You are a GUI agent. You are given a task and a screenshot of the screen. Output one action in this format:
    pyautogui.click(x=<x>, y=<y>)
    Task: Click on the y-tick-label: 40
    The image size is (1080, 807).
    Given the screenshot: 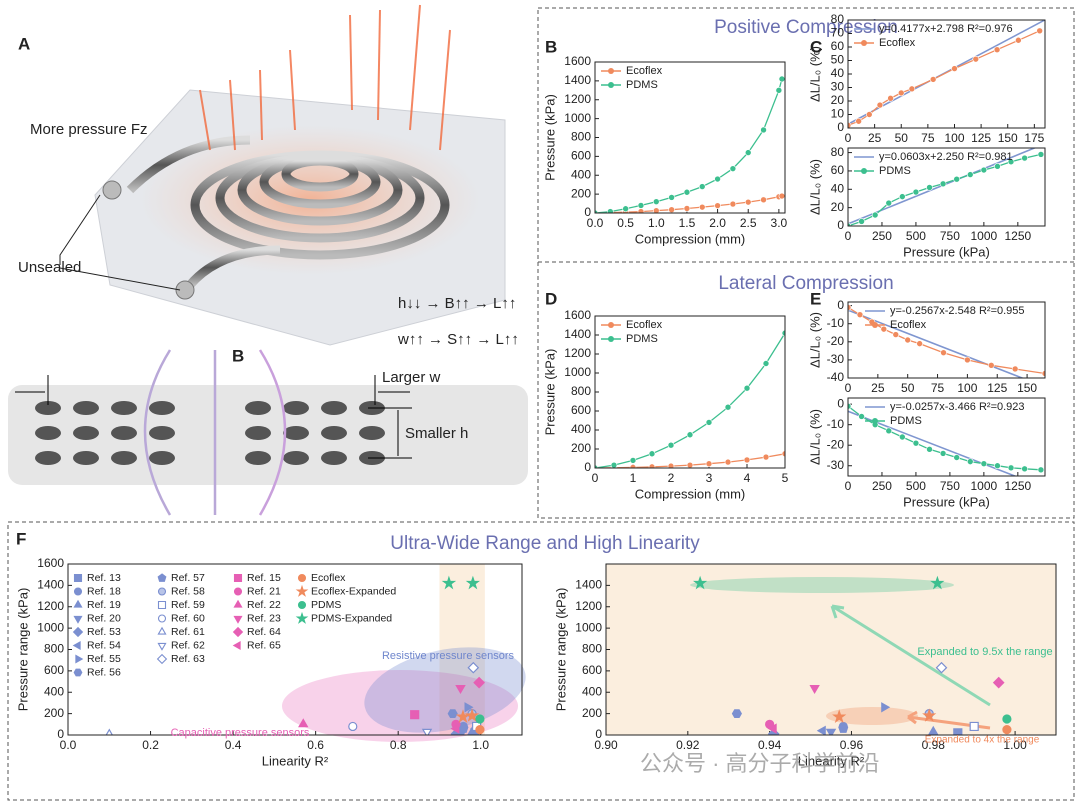 What is the action you would take?
    pyautogui.click(x=838, y=73)
    